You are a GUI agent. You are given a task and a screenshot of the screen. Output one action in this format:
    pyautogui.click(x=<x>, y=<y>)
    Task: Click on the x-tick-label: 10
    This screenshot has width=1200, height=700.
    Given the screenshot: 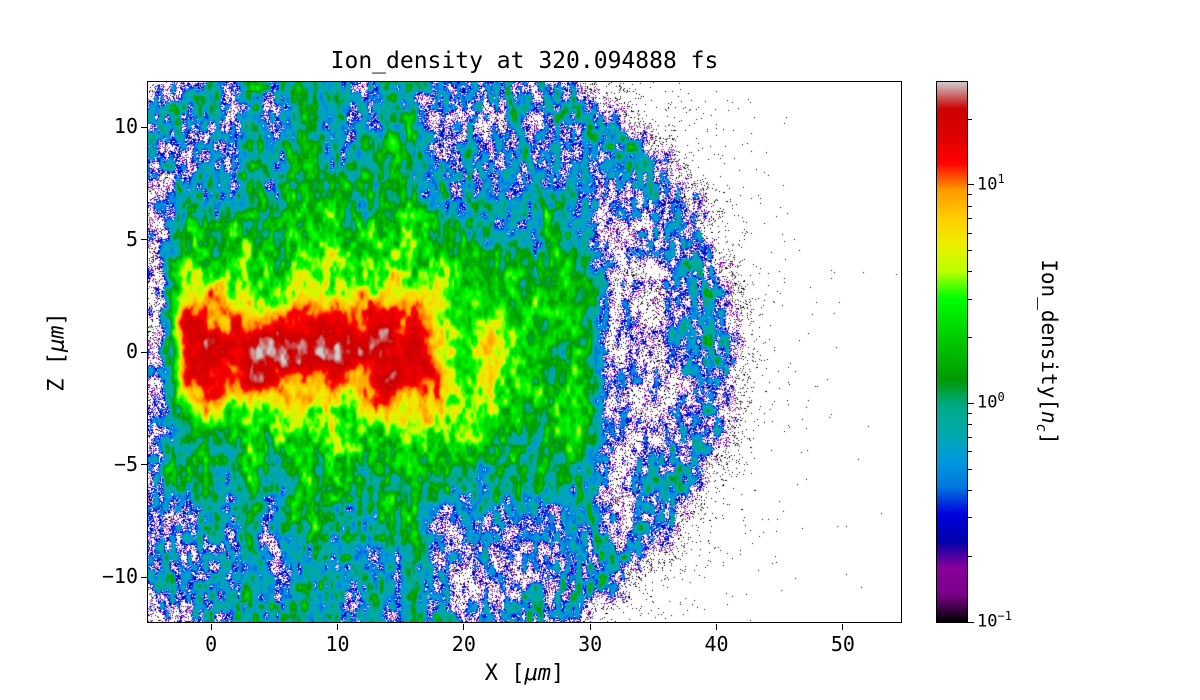 What is the action you would take?
    pyautogui.click(x=337, y=644)
    